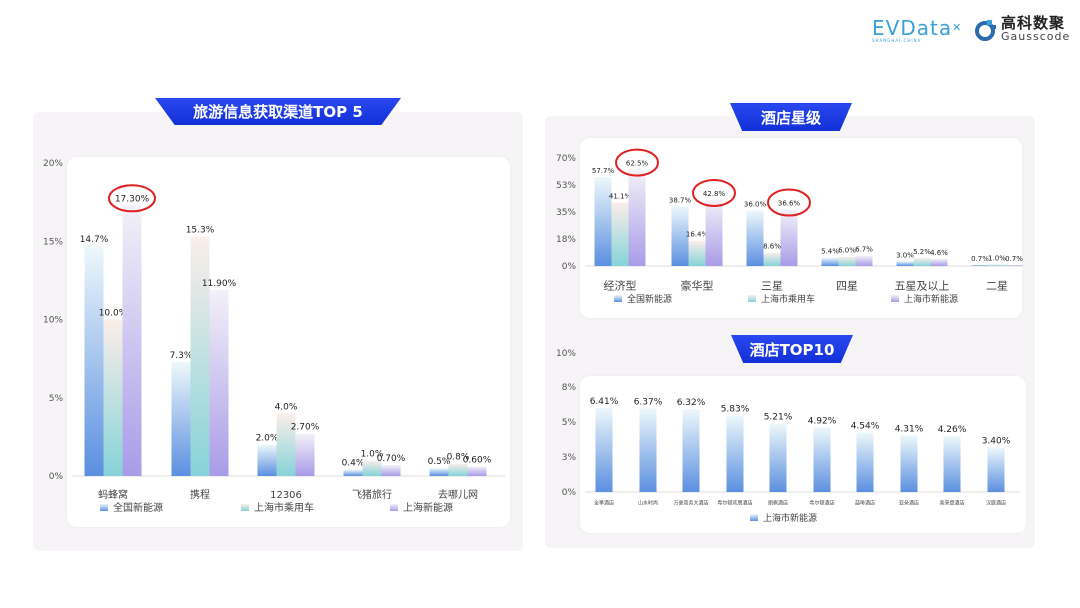 This screenshot has width=1080, height=608. I want to click on legend-label: 上海市新能源, so click(790, 518).